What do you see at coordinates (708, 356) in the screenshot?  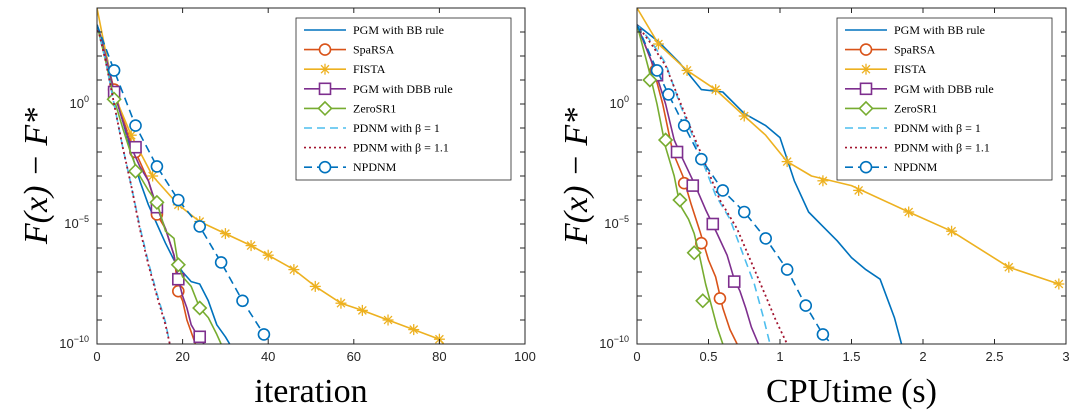 I see `x-tick-label: 0.5` at bounding box center [708, 356].